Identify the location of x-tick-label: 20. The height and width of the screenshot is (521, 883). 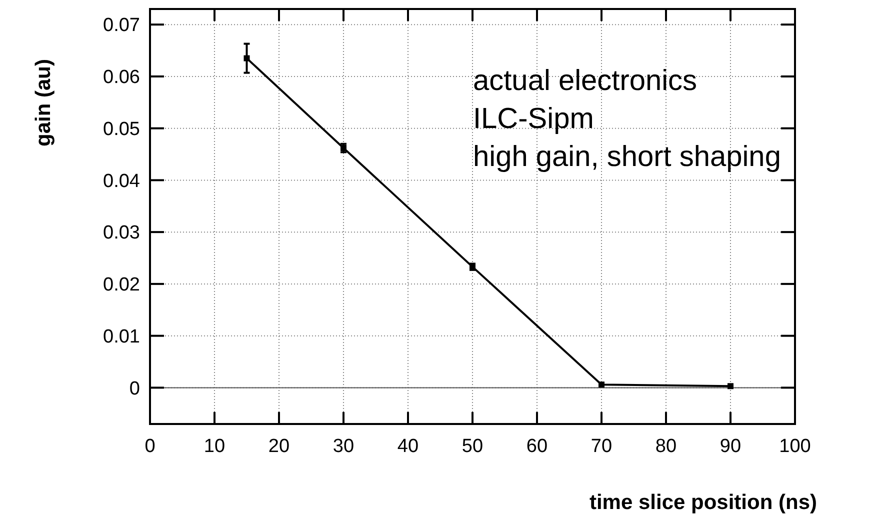
(279, 446).